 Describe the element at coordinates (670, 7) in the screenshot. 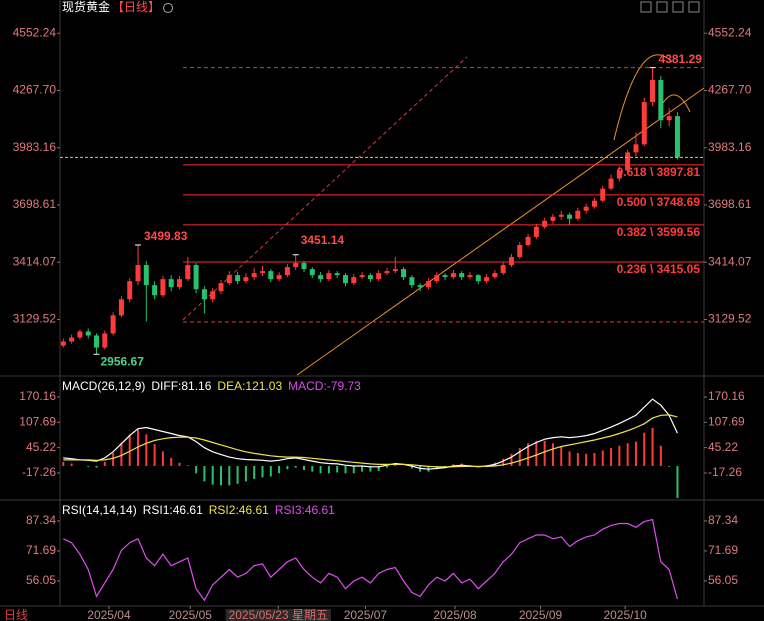

I see `toolbar-icons` at that location.